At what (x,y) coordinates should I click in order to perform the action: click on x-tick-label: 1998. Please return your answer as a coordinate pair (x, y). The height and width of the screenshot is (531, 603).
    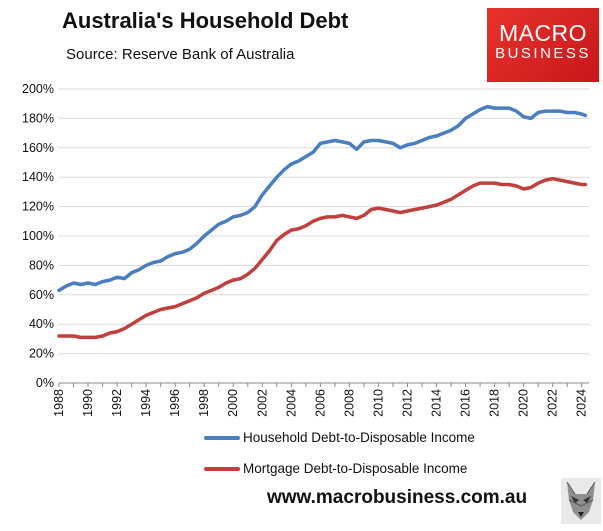
    Looking at the image, I should click on (204, 403).